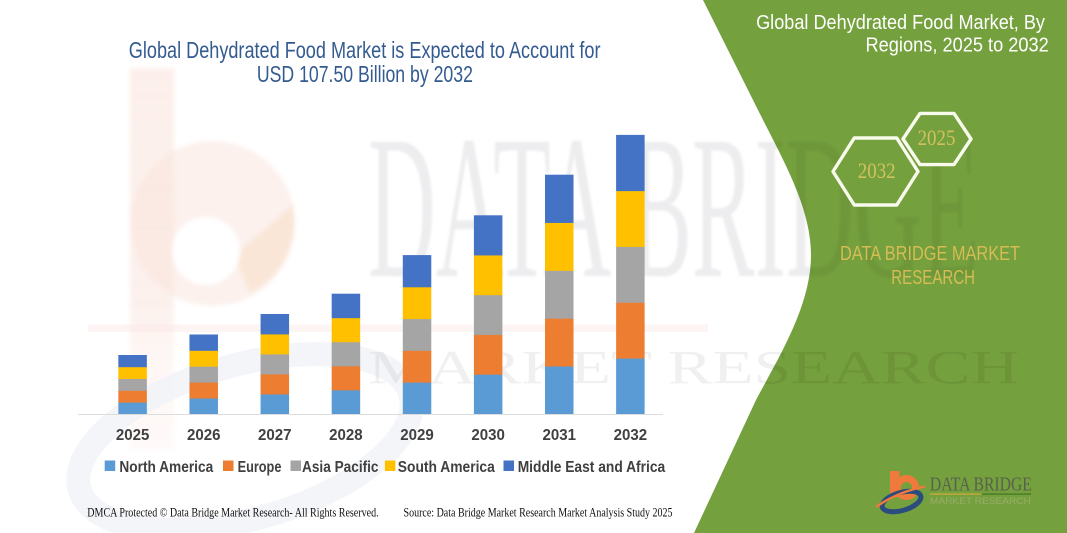 The height and width of the screenshot is (533, 1067). I want to click on svg-text: DATA BRIDGE MARKET, so click(930, 253).